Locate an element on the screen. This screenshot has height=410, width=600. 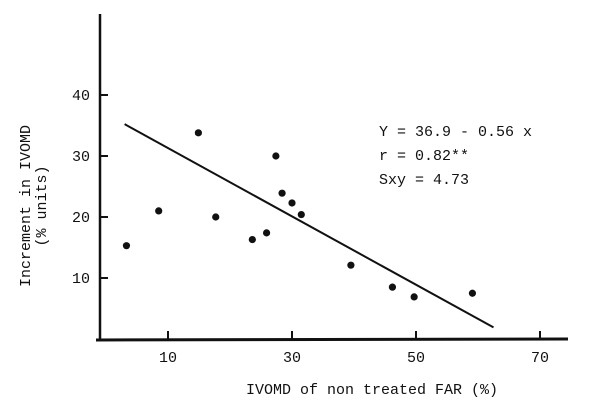
annotation-equation: Y = 36.9 - 0.56 x is located at coordinates (455, 132).